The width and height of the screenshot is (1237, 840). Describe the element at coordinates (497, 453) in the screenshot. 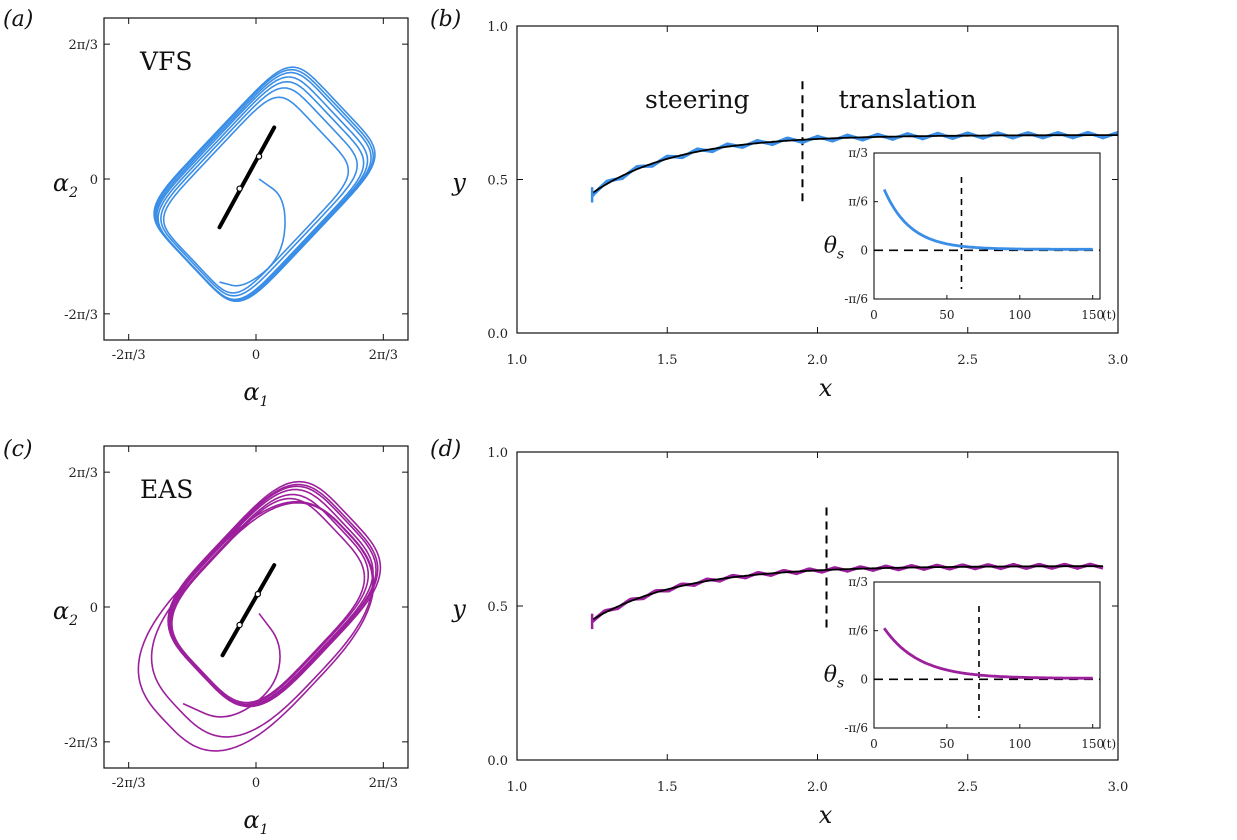

I see `y-tick-label: 1.0` at that location.